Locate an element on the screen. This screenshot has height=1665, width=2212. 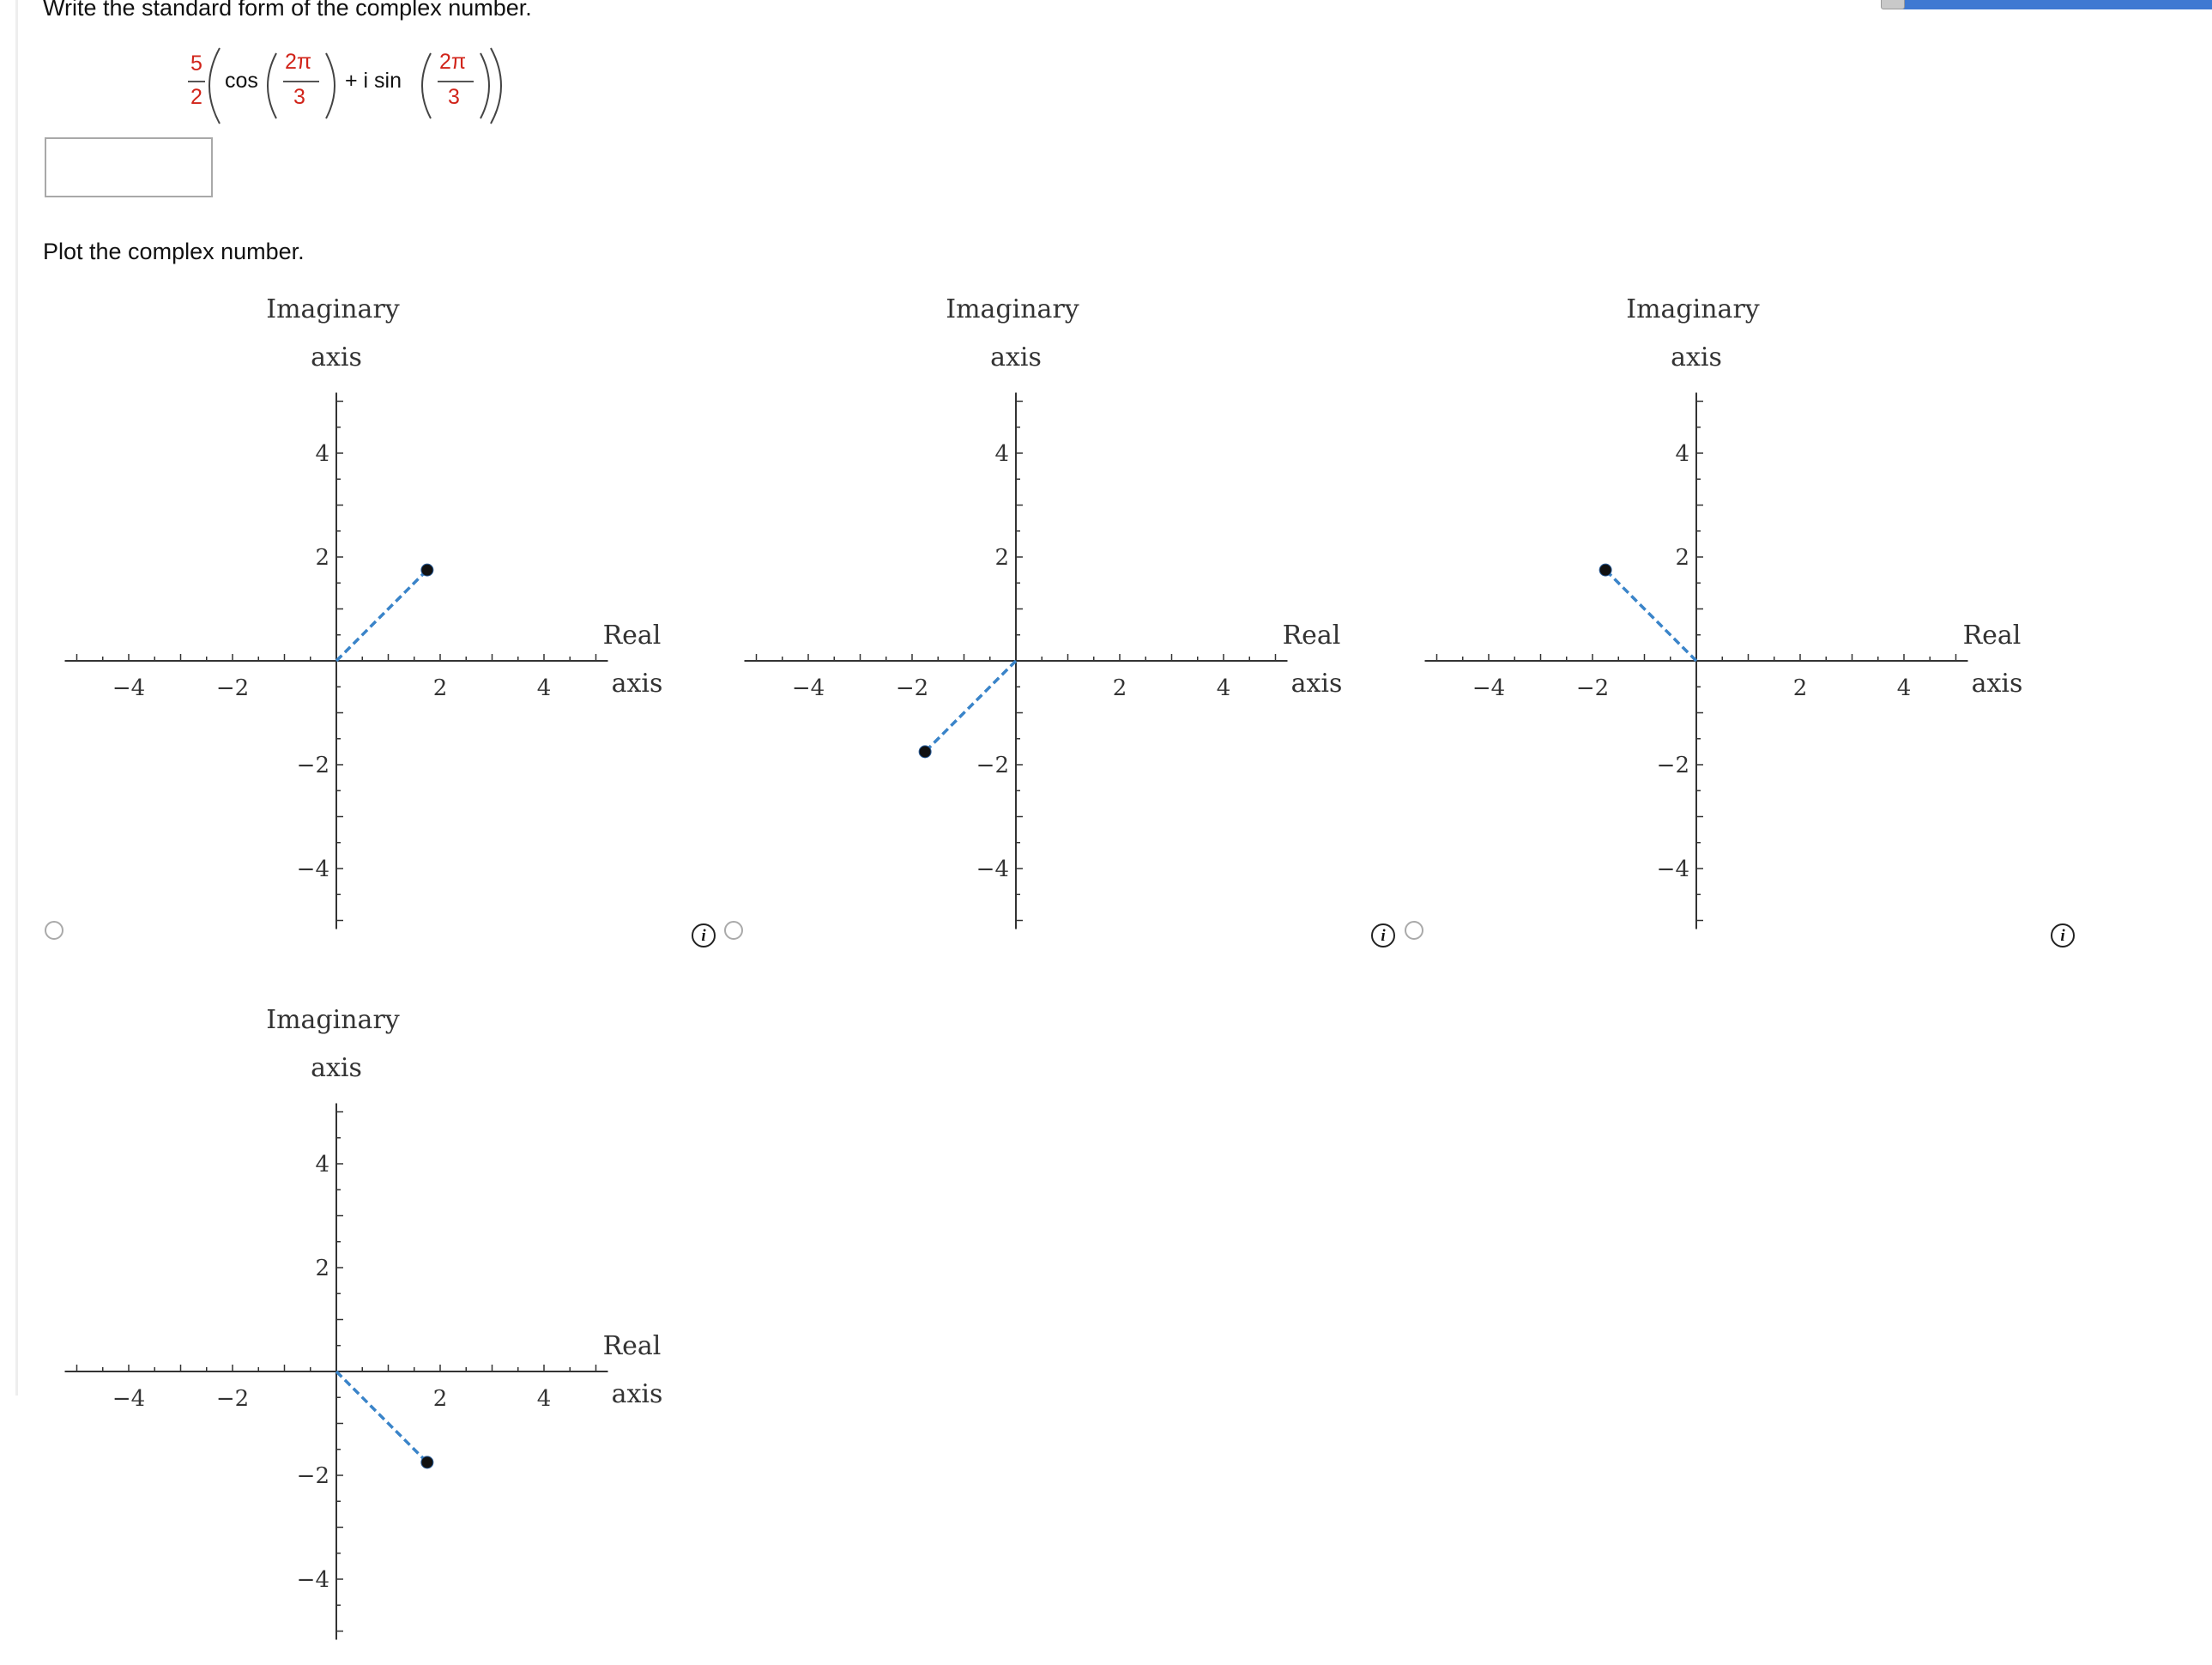
answer-input is located at coordinates (129, 167).